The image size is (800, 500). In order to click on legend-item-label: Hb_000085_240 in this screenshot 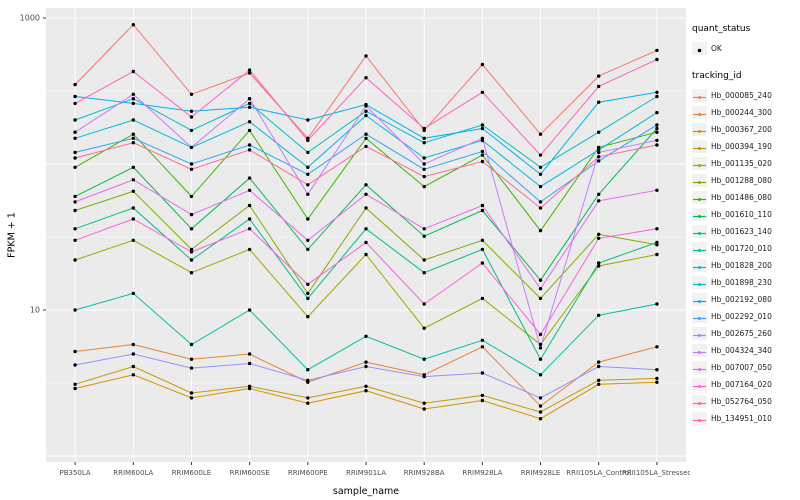, I will do `click(741, 95)`.